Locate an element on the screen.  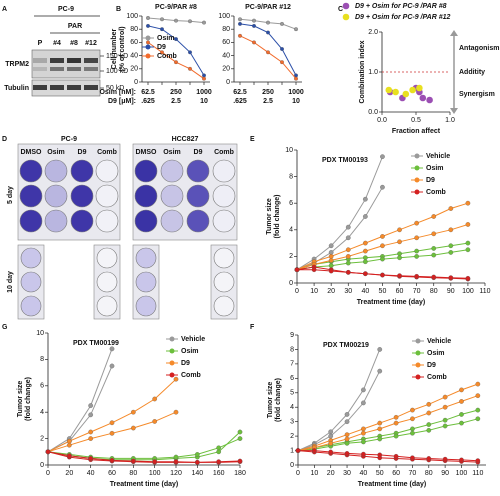
y-tick-label: 80 is located at coordinates (226, 29).